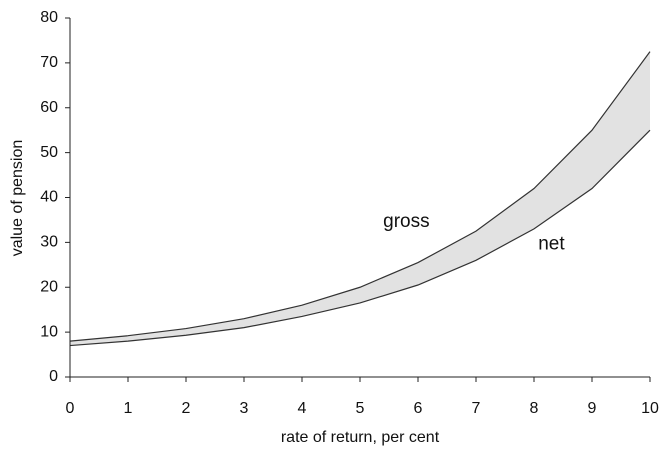  Describe the element at coordinates (49, 17) in the screenshot. I see `y-tick-label: 80` at that location.